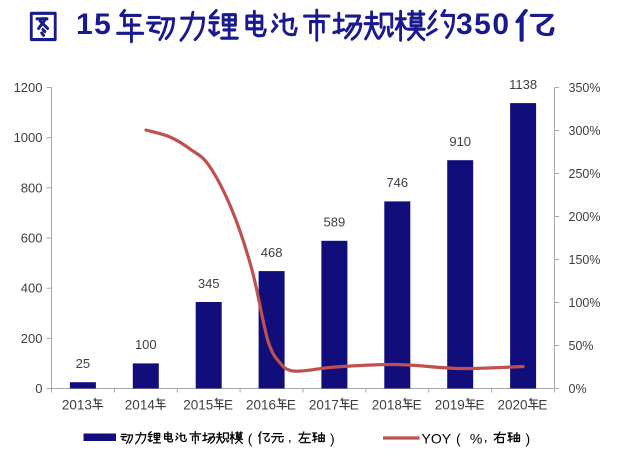 The image size is (618, 453). What do you see at coordinates (38, 388) in the screenshot?
I see `svg-text: 0` at bounding box center [38, 388].